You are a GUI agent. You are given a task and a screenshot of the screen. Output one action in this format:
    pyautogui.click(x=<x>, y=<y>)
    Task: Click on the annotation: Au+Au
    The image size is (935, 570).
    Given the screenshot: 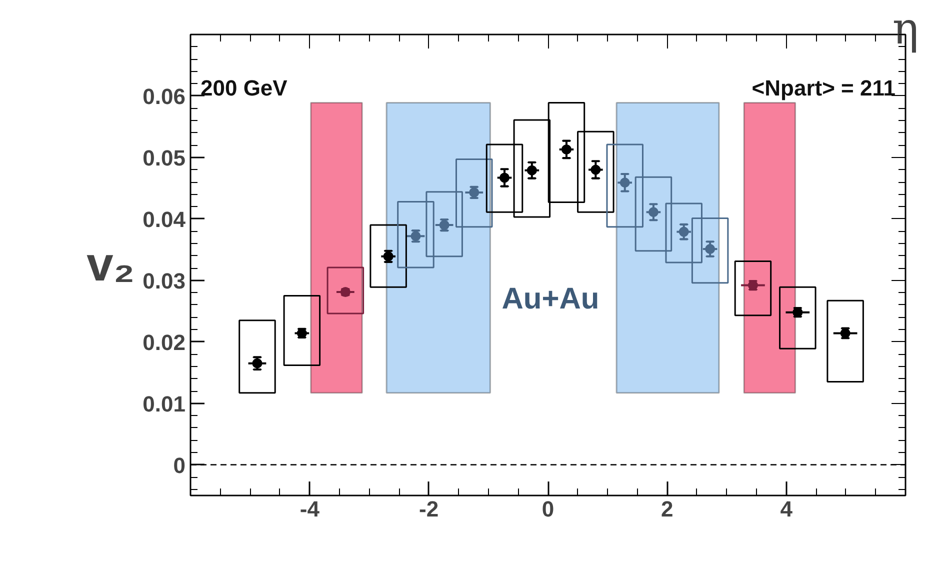 What is the action you would take?
    pyautogui.click(x=551, y=299)
    